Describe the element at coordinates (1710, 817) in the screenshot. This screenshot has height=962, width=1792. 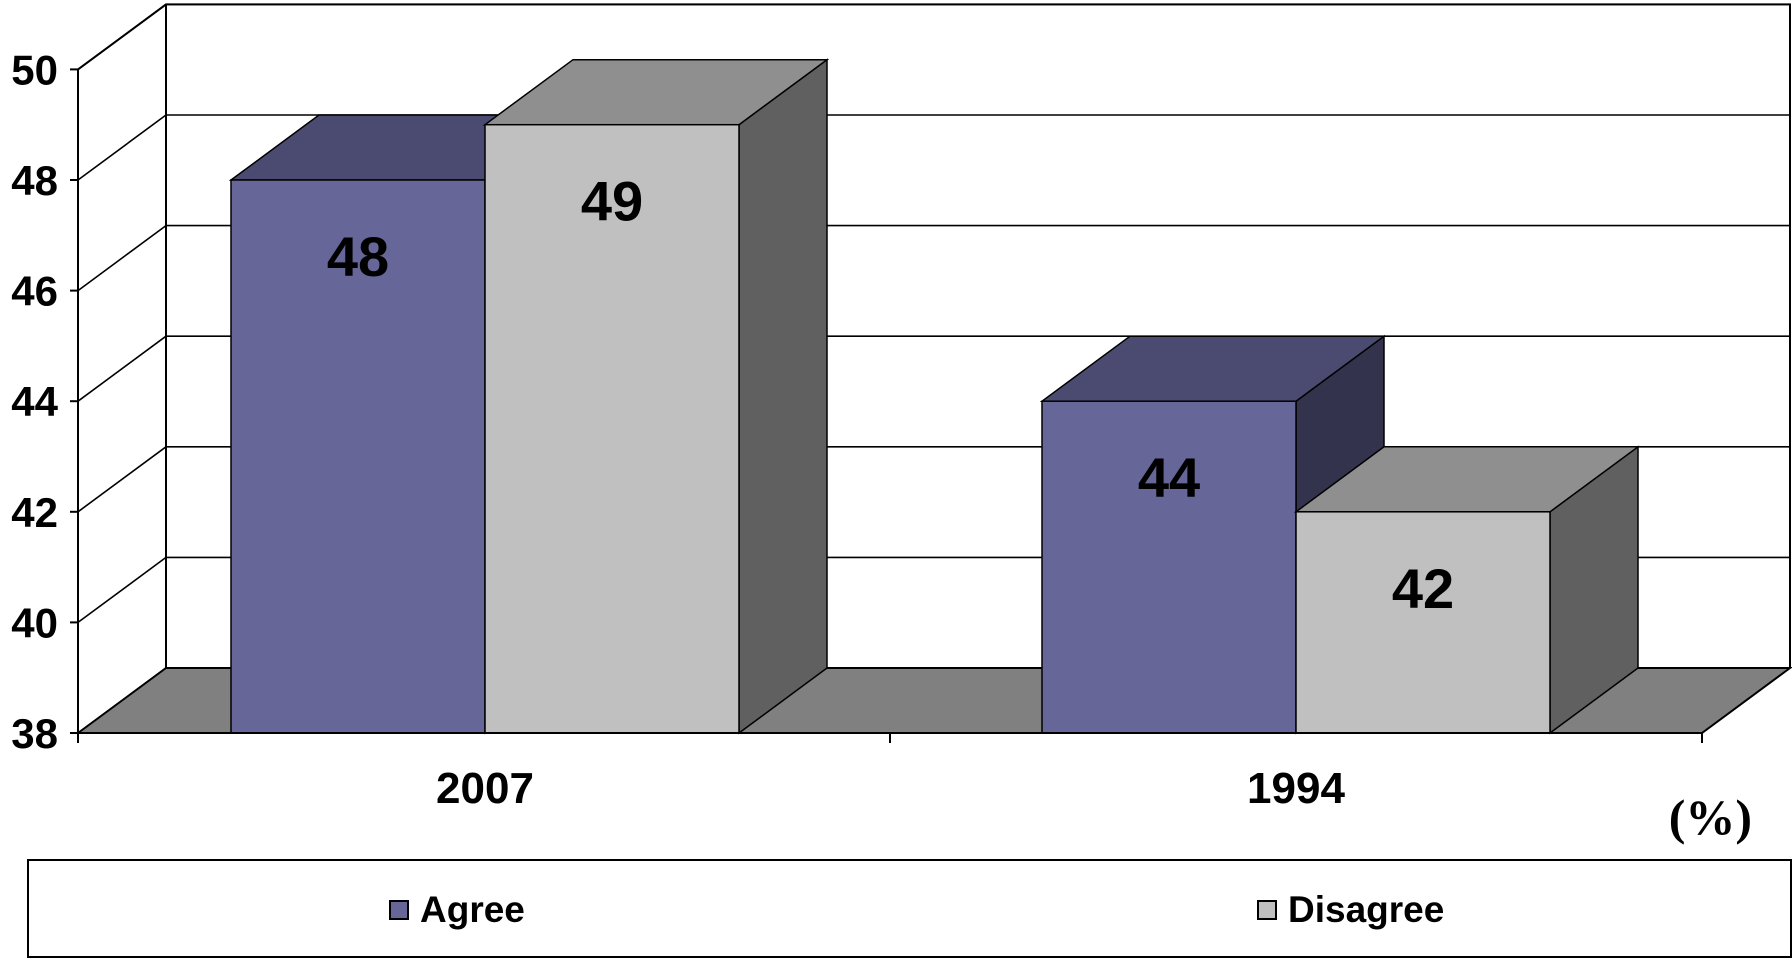
I see `unit-label: (%)` at that location.